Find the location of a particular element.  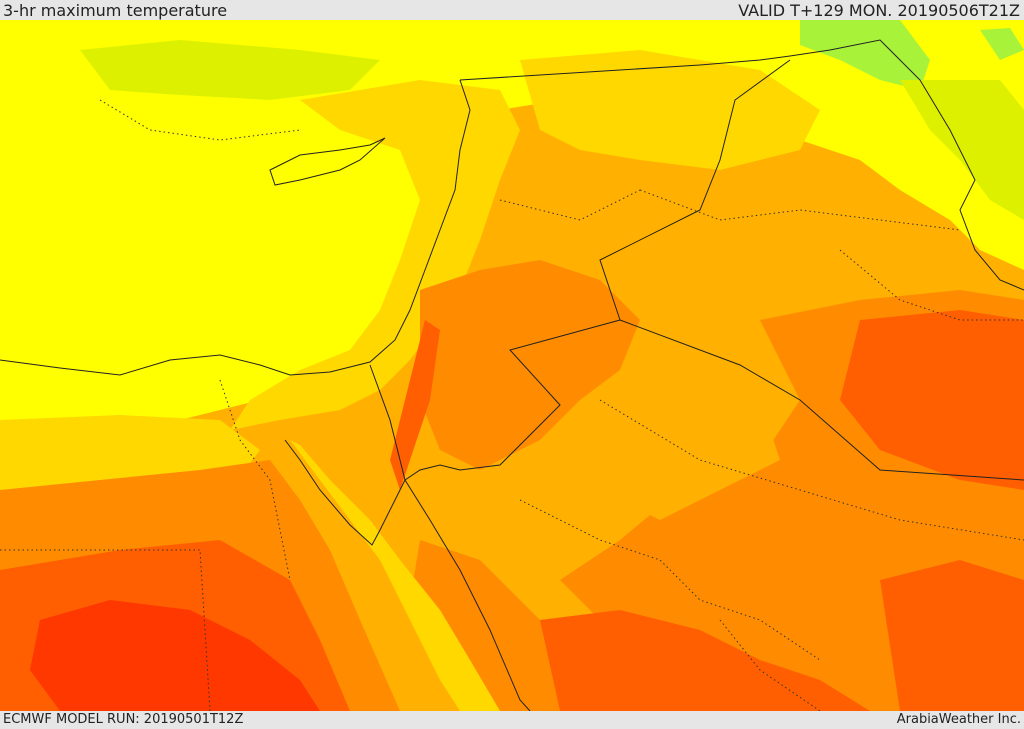

orange-jordan is located at coordinates (530, 365).